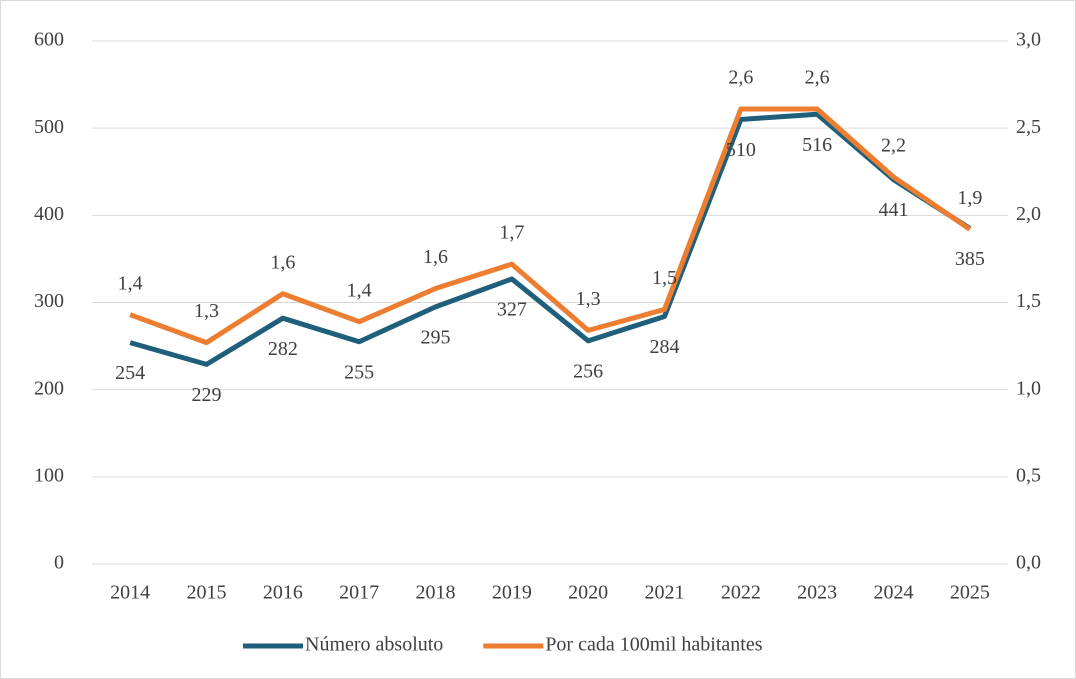 The width and height of the screenshot is (1076, 679). I want to click on data-label: 282, so click(283, 349).